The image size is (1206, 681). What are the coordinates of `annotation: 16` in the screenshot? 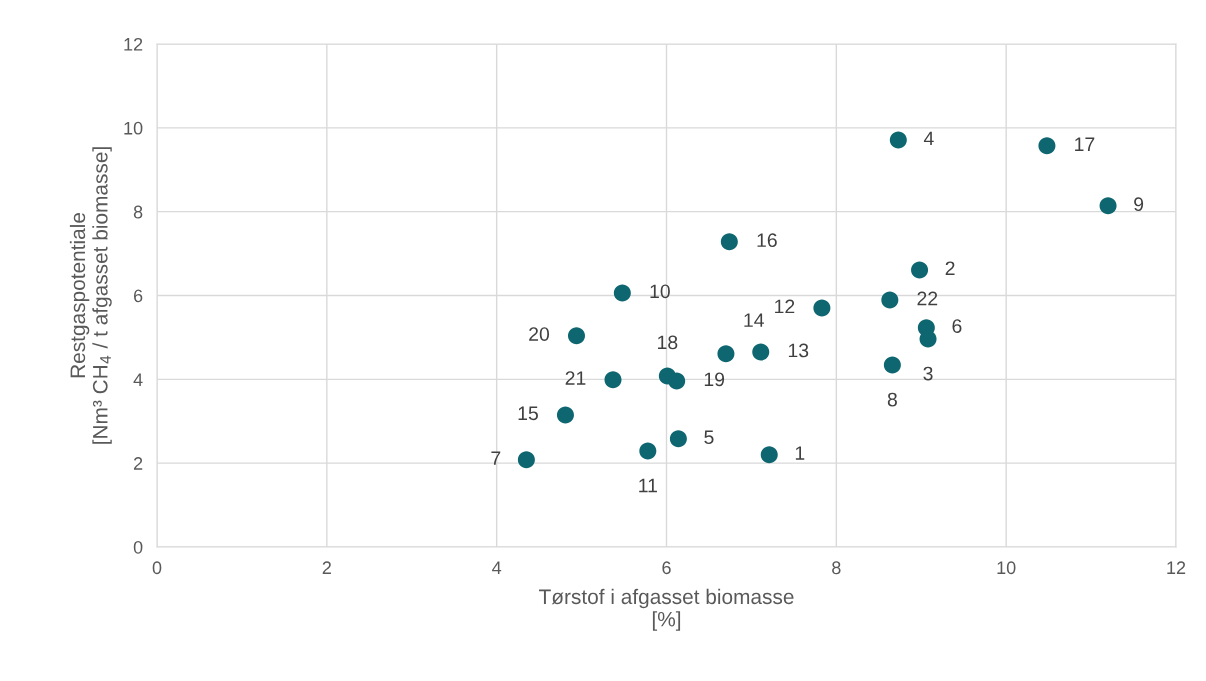 It's located at (767, 240).